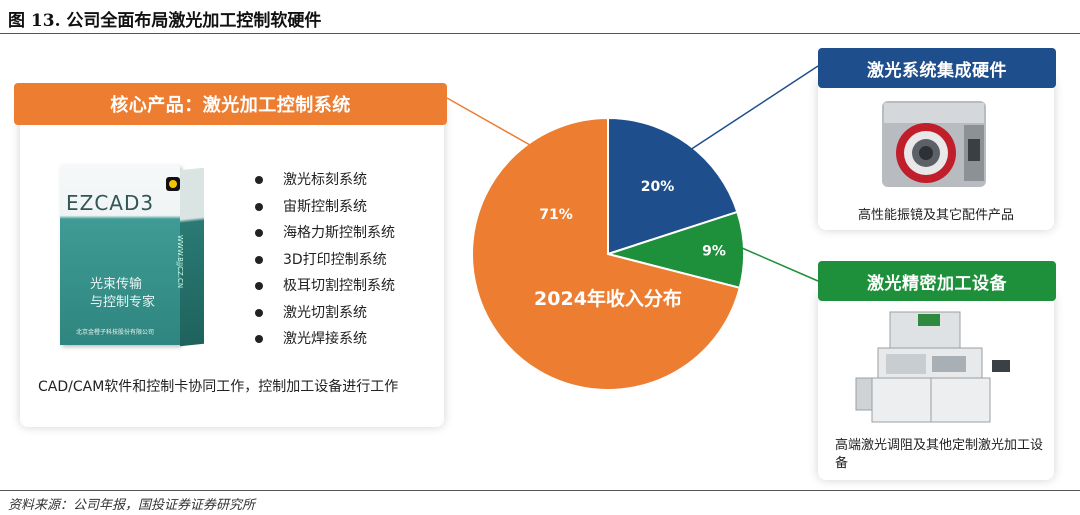  What do you see at coordinates (230, 104) in the screenshot?
I see `core-product-banner: 核心产品：激光加工控制系统` at bounding box center [230, 104].